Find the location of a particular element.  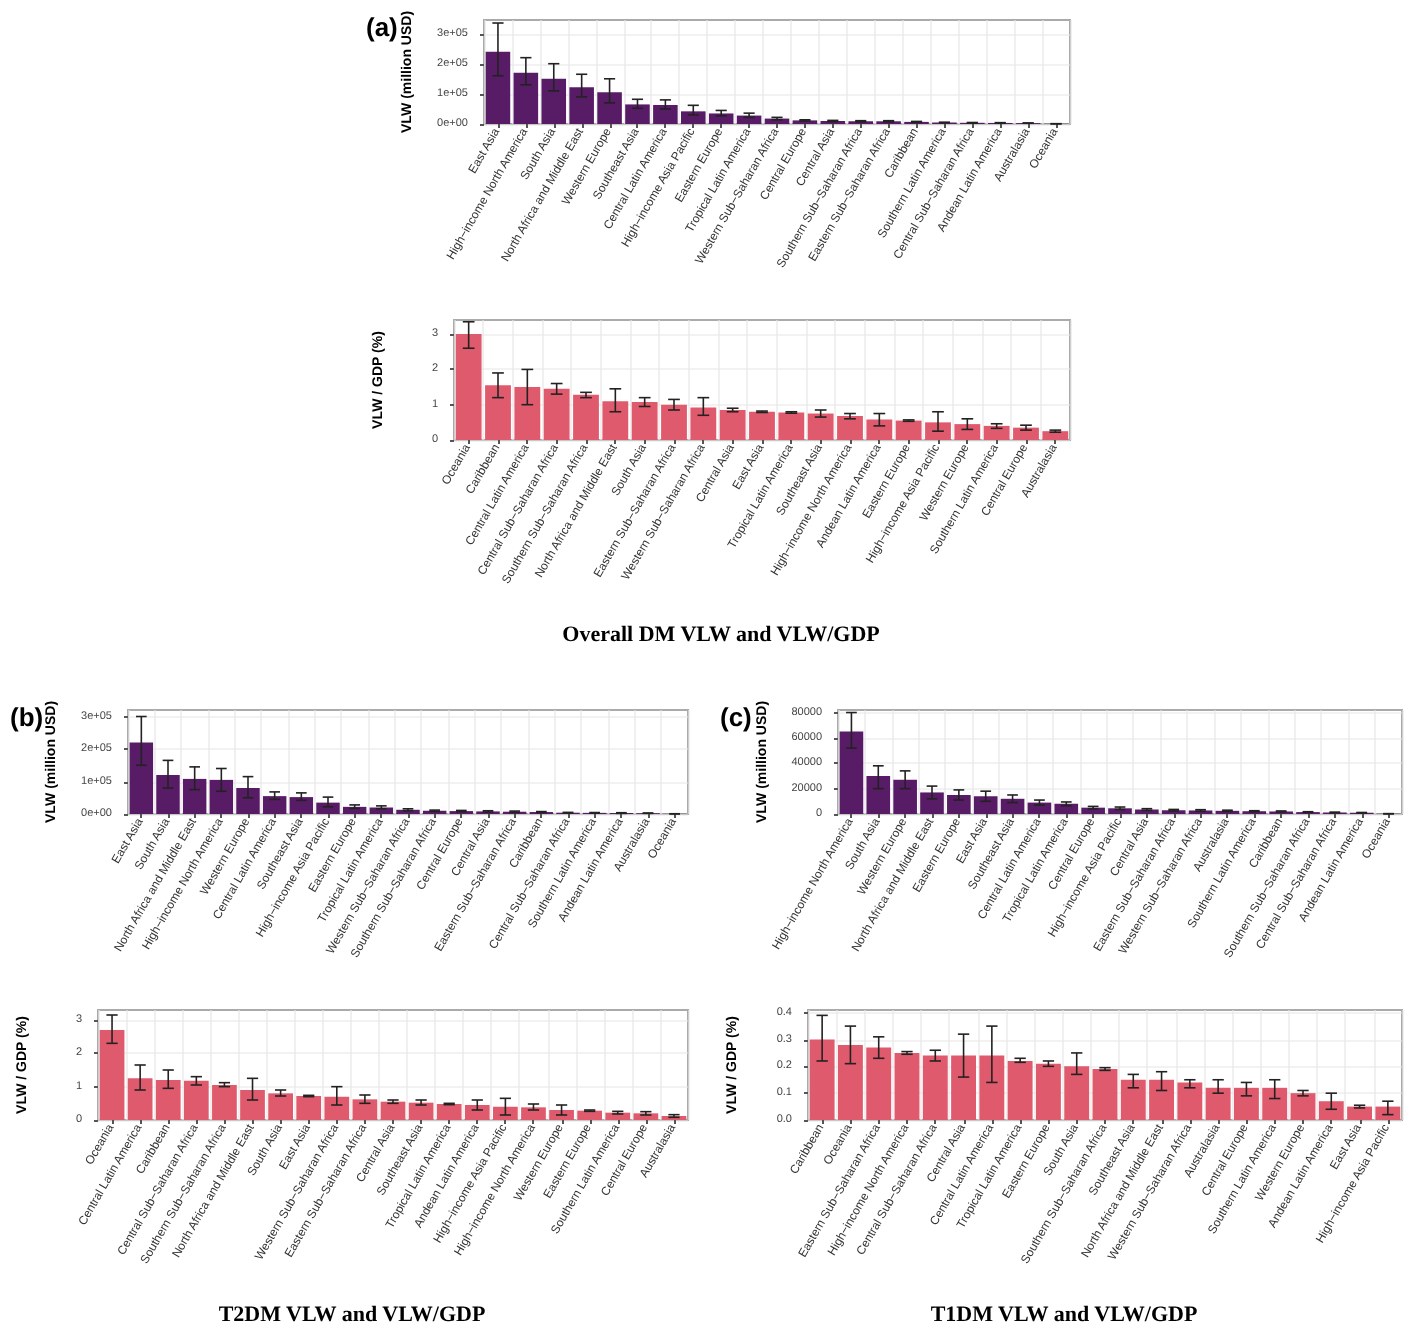

text: Overall DM VLW and VLW/GDP is located at coordinates (721, 635).